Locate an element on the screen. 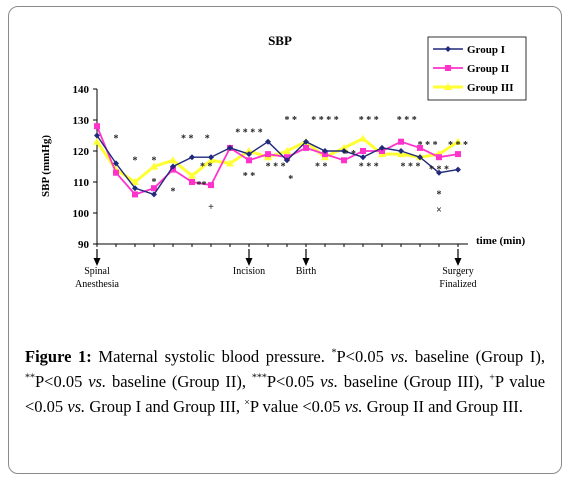  chart-legend: Group I Group II Group III is located at coordinates (477, 68).